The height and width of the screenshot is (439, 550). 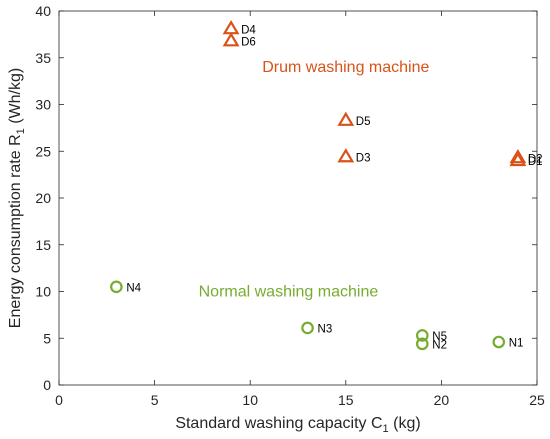 I want to click on y-tick-label: 15, so click(x=43, y=245).